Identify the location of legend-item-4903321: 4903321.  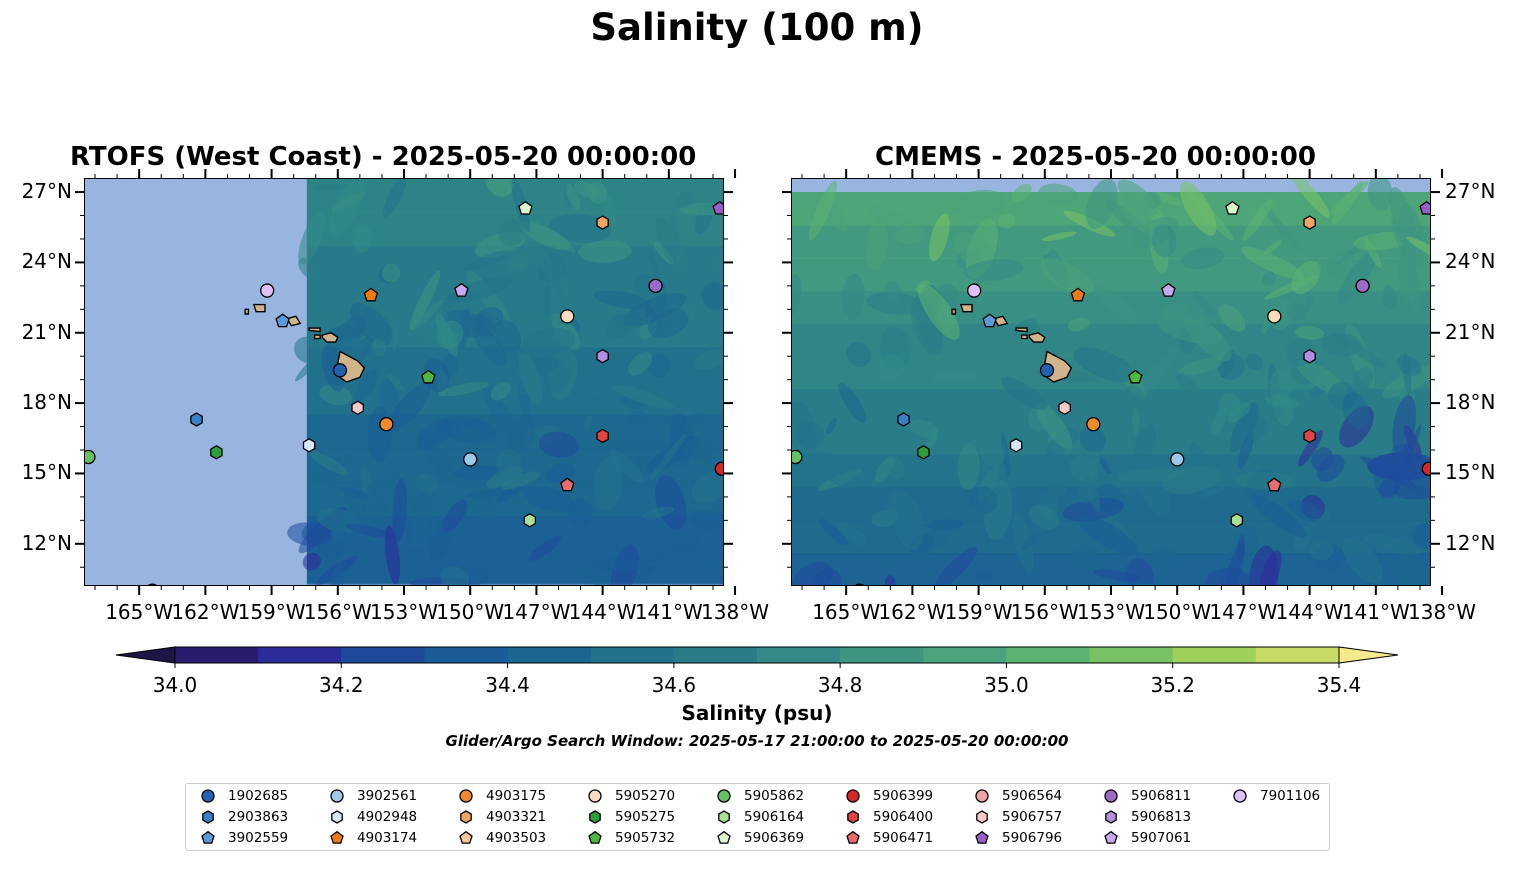
(502, 817).